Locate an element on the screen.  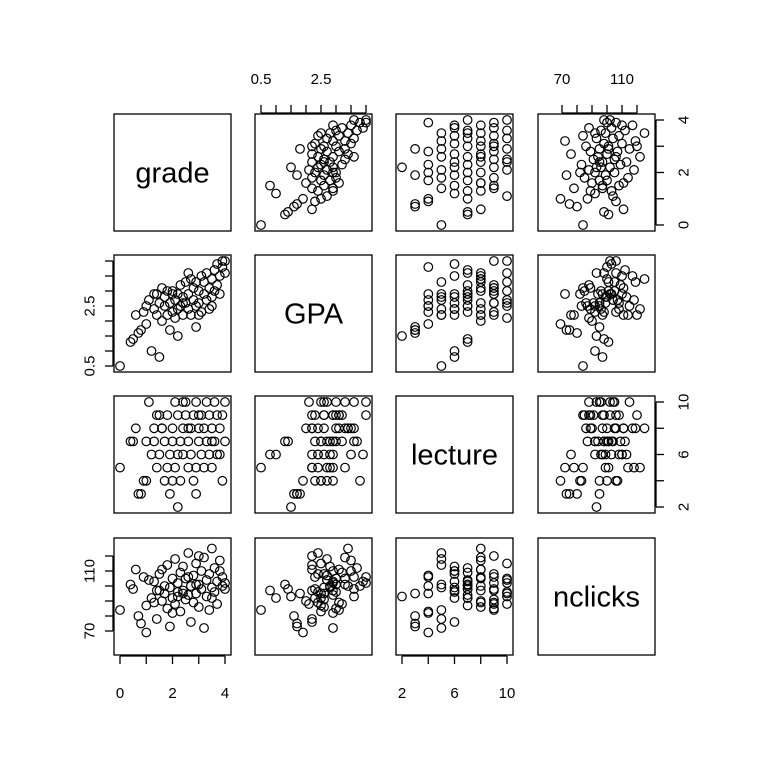
panel-GPA-vs-grade is located at coordinates (172, 313).